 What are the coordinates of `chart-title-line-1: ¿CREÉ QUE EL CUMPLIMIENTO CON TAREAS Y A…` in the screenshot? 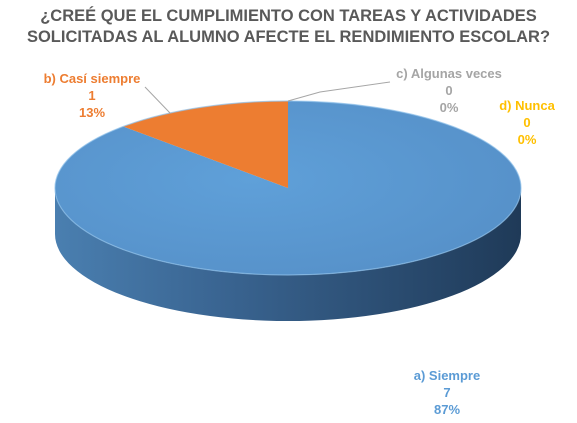 It's located at (288, 16).